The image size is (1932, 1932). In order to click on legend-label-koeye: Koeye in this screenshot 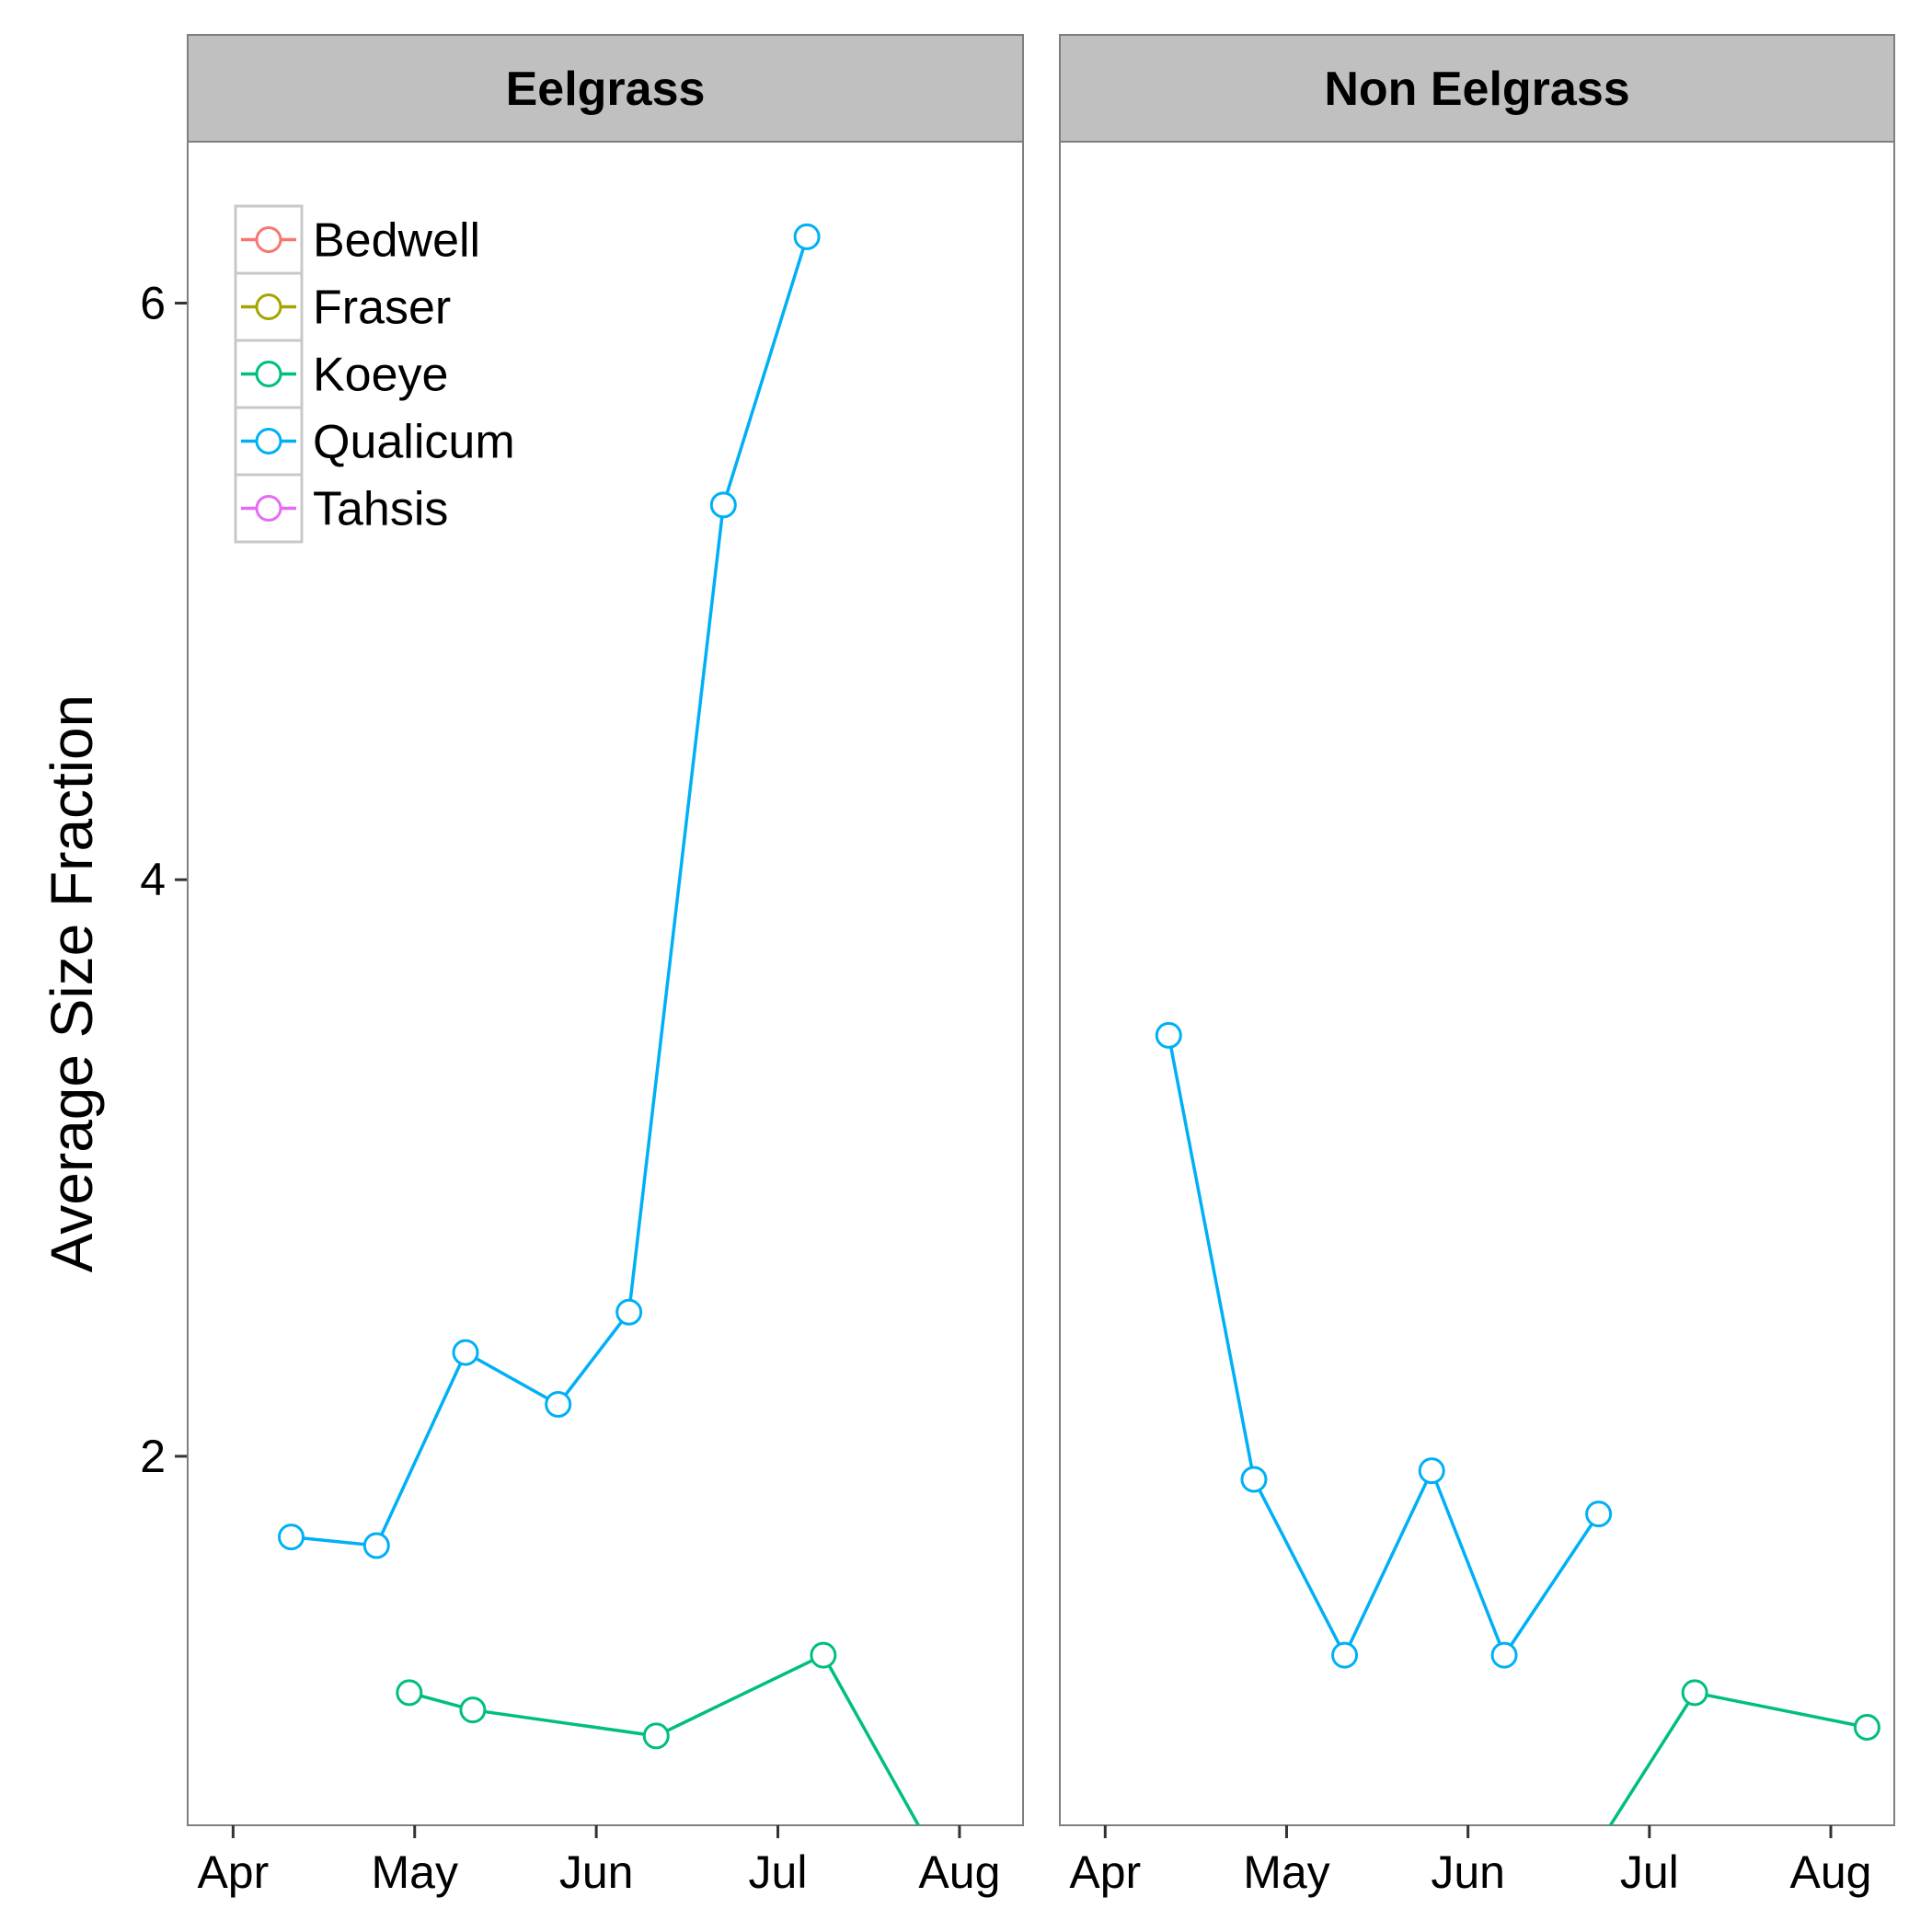, I will do `click(380, 375)`.